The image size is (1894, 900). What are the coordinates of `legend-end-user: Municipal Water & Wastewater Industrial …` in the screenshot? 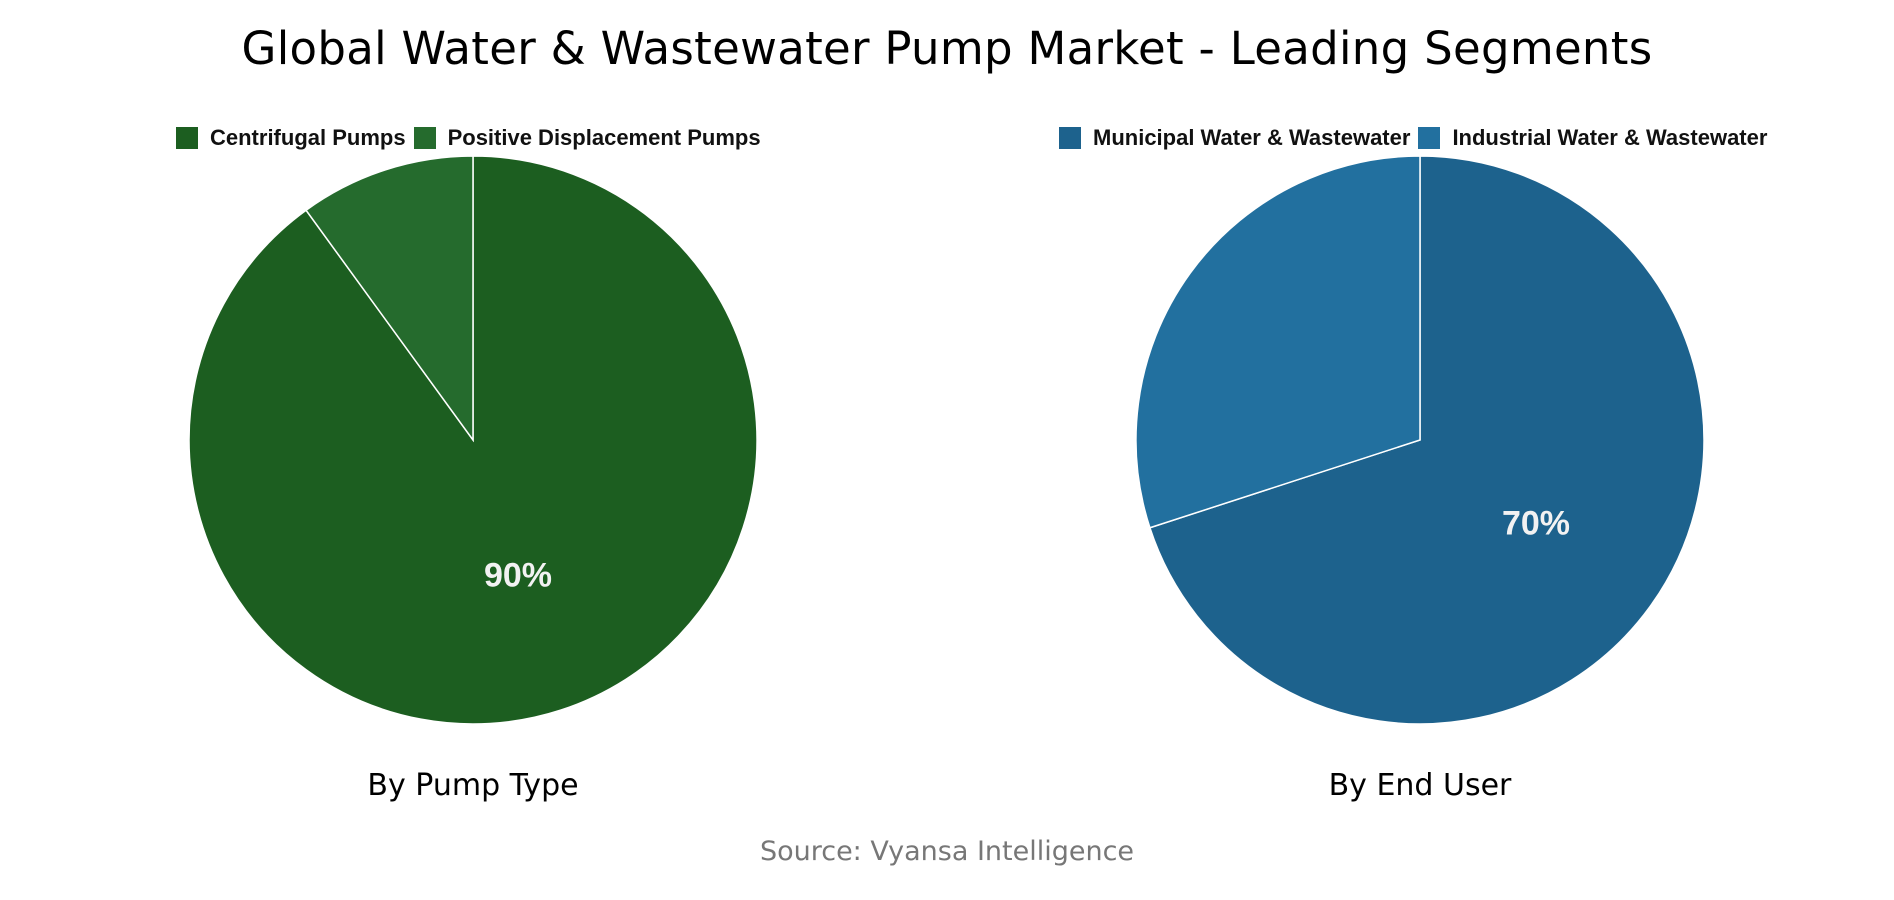 It's located at (1417, 138).